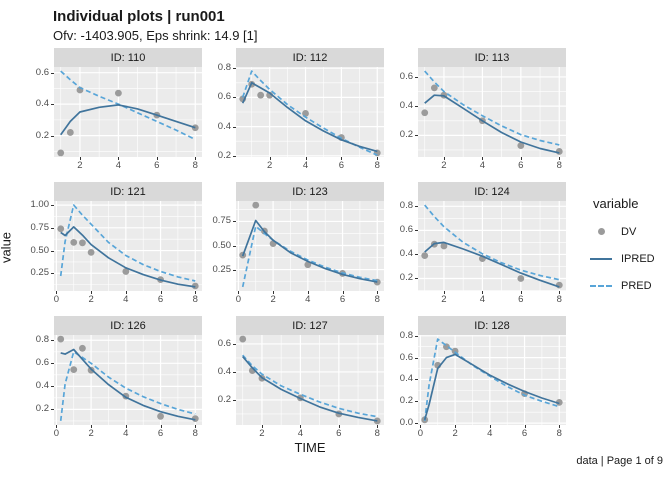  Describe the element at coordinates (622, 247) in the screenshot. I see `legend: variable DV IPRED PRED` at that location.